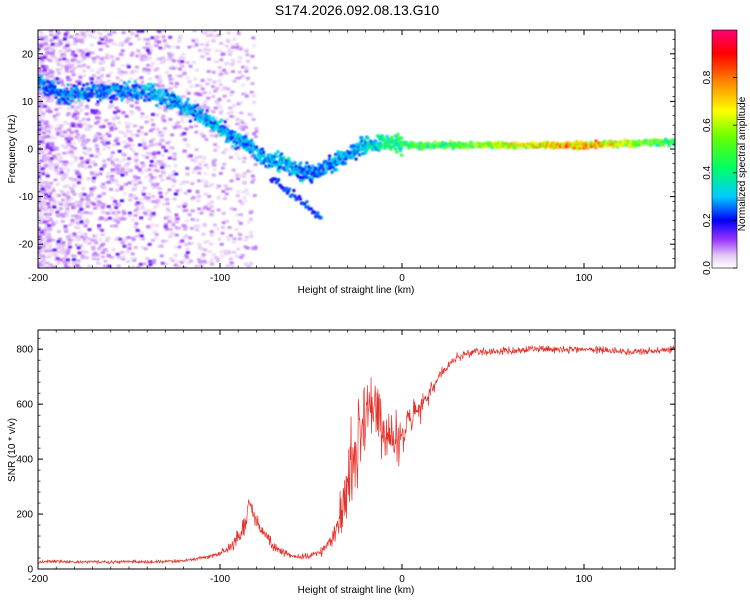  What do you see at coordinates (24, 405) in the screenshot?
I see `snr-y-tick-label: 600` at bounding box center [24, 405].